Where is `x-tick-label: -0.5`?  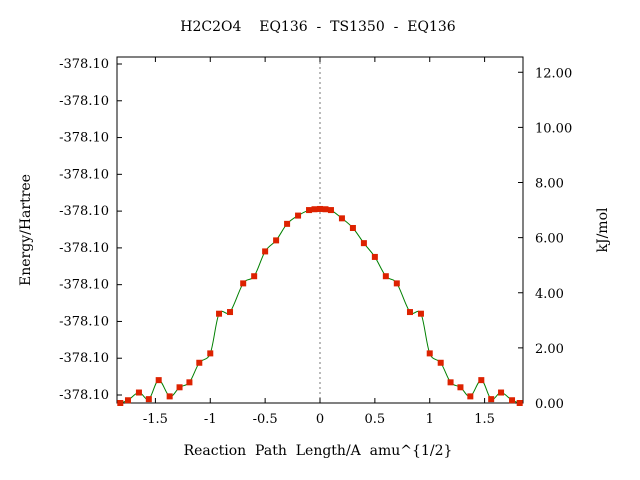 x-tick-label: -0.5 is located at coordinates (265, 419).